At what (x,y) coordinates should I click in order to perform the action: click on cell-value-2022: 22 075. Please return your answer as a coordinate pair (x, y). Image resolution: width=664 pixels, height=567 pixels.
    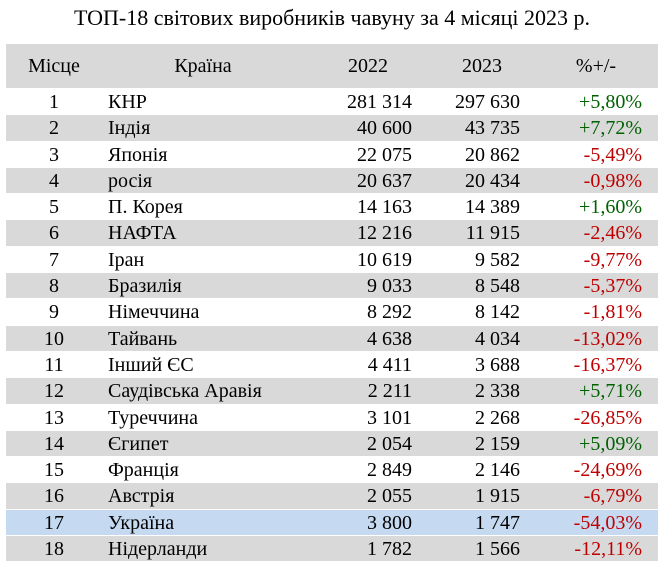
    Looking at the image, I should click on (384, 154).